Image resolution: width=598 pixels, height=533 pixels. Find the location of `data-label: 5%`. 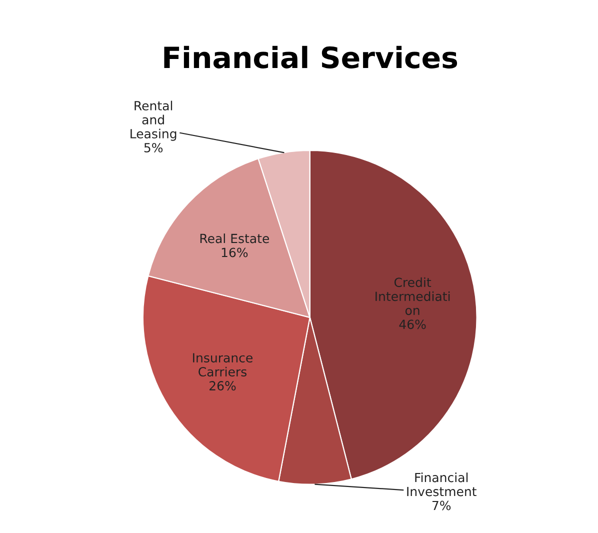

data-label: 5% is located at coordinates (153, 147).